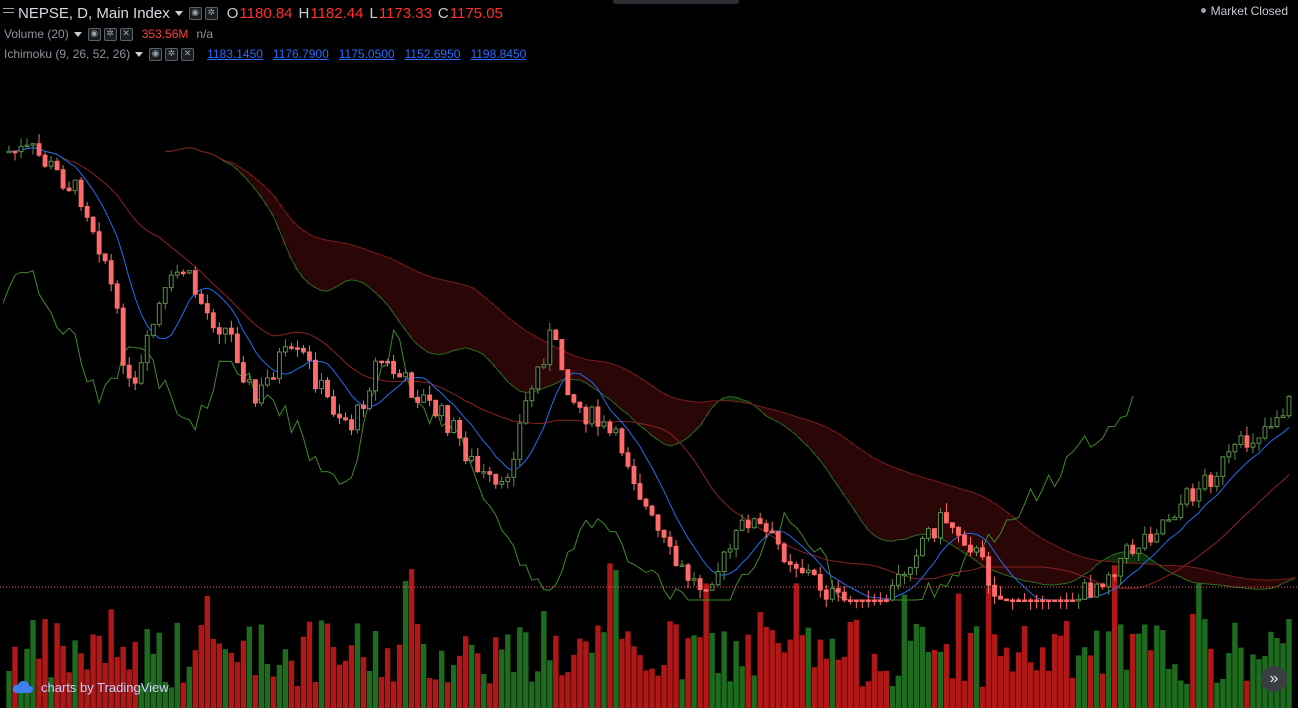  Describe the element at coordinates (676, 2) in the screenshot. I see `top-tab-handle` at that location.